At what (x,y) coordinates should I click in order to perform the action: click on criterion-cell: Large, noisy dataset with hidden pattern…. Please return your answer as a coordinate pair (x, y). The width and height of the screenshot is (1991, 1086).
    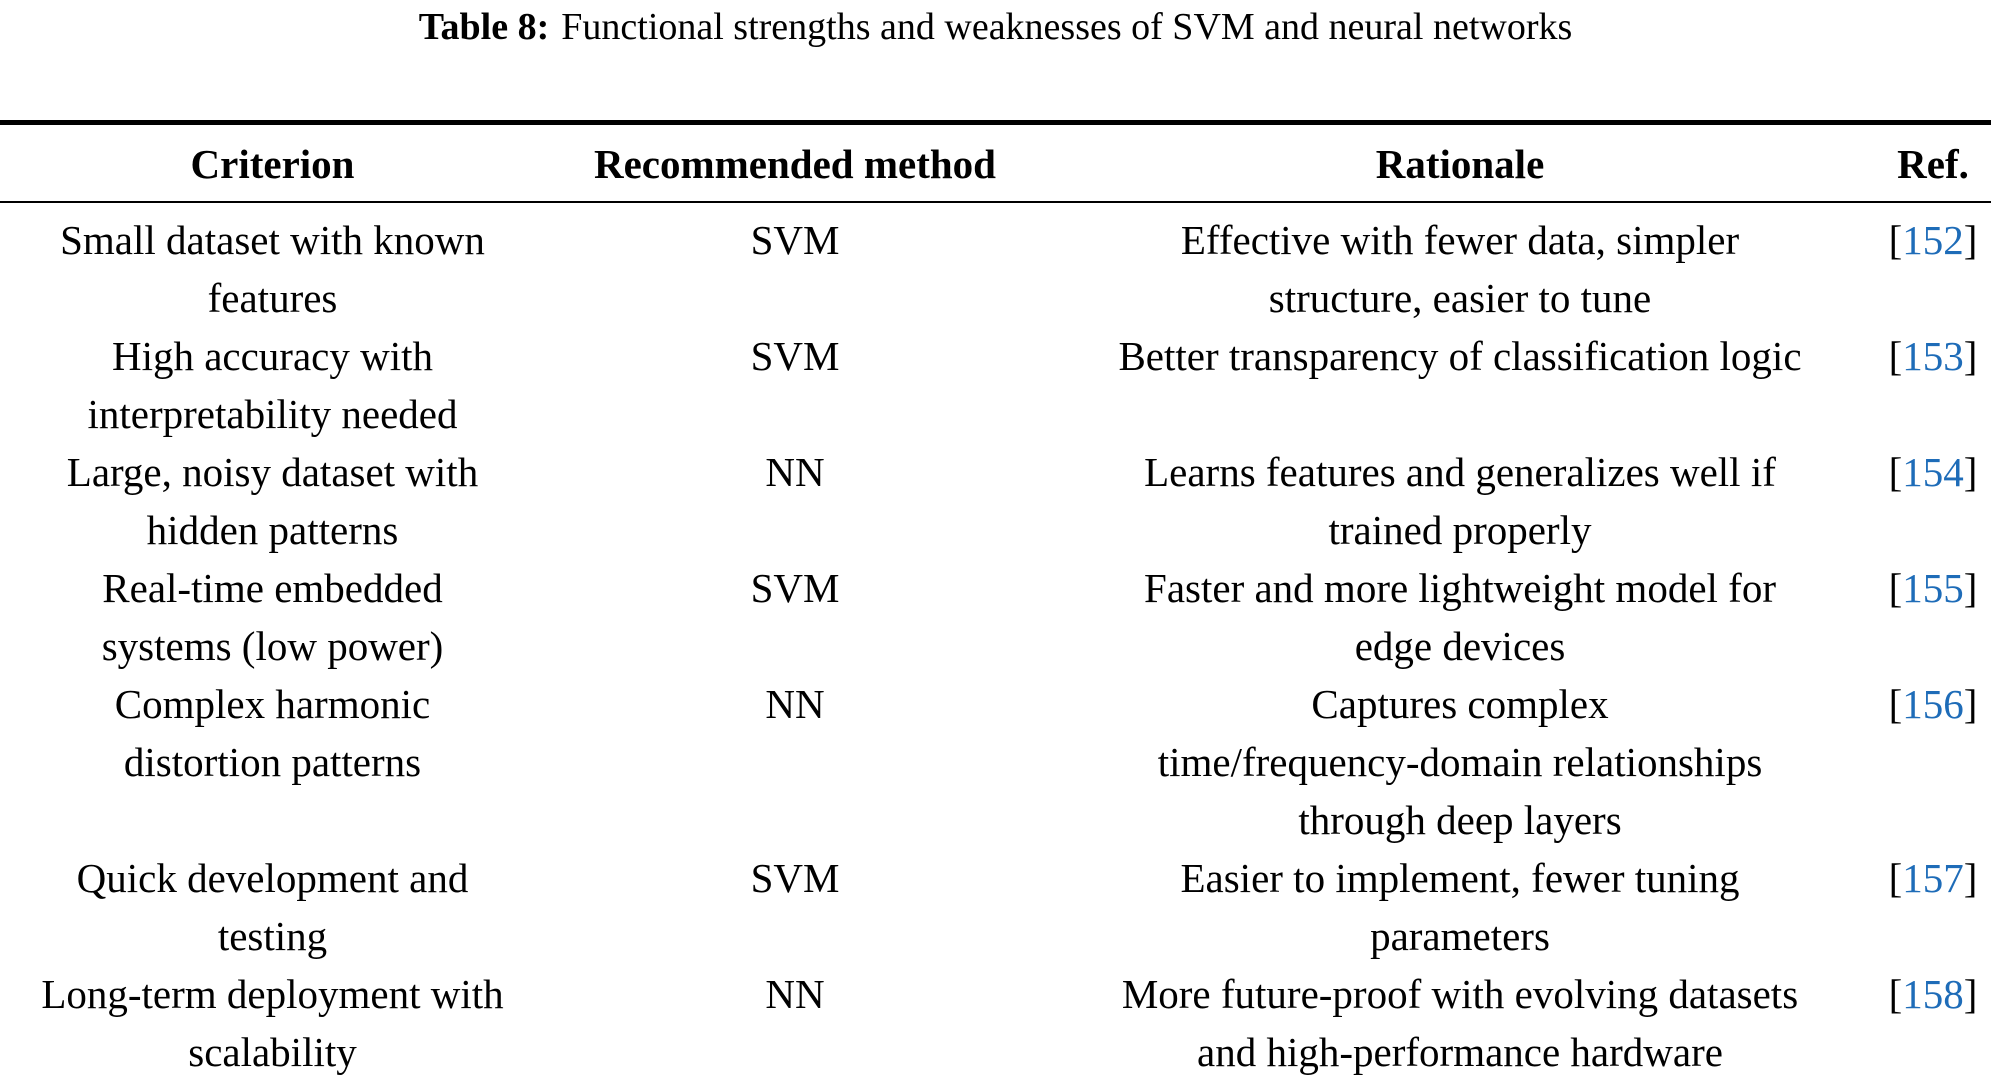
    Looking at the image, I should click on (272, 501).